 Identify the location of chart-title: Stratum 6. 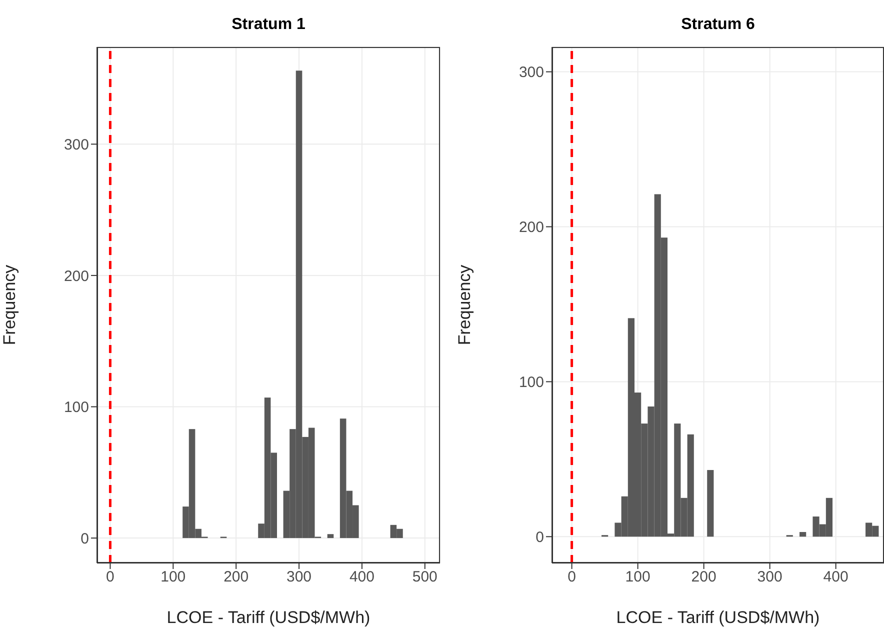
(718, 25).